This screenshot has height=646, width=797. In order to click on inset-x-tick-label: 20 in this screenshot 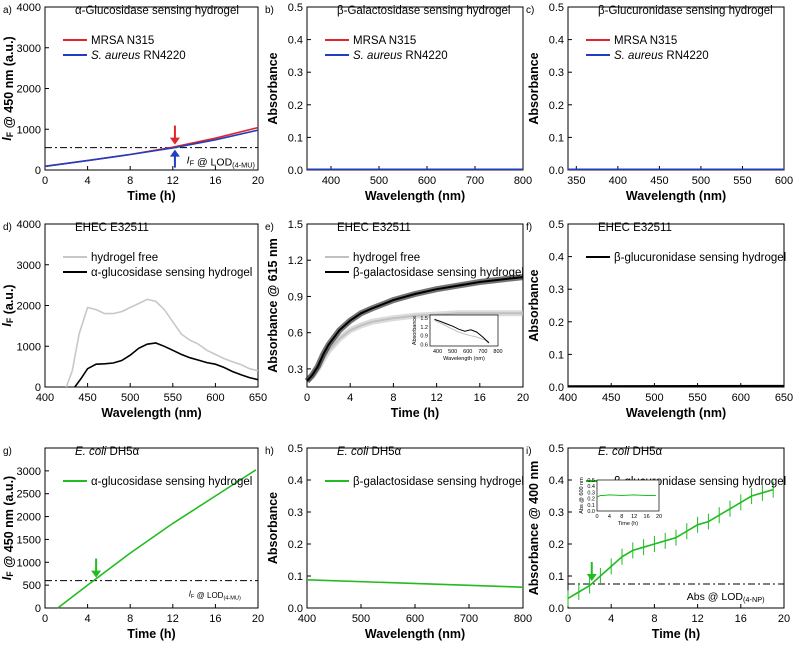, I will do `click(659, 517)`.